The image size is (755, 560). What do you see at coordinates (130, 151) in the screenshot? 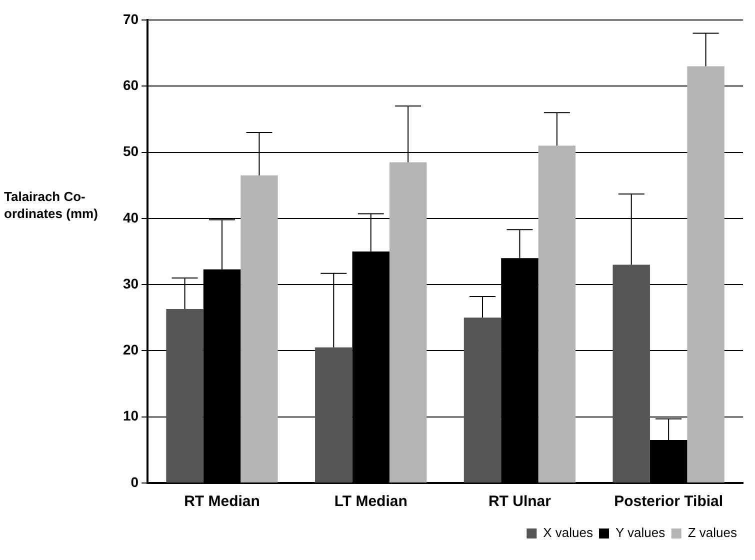
I see `y-tick-label: 50` at bounding box center [130, 151].